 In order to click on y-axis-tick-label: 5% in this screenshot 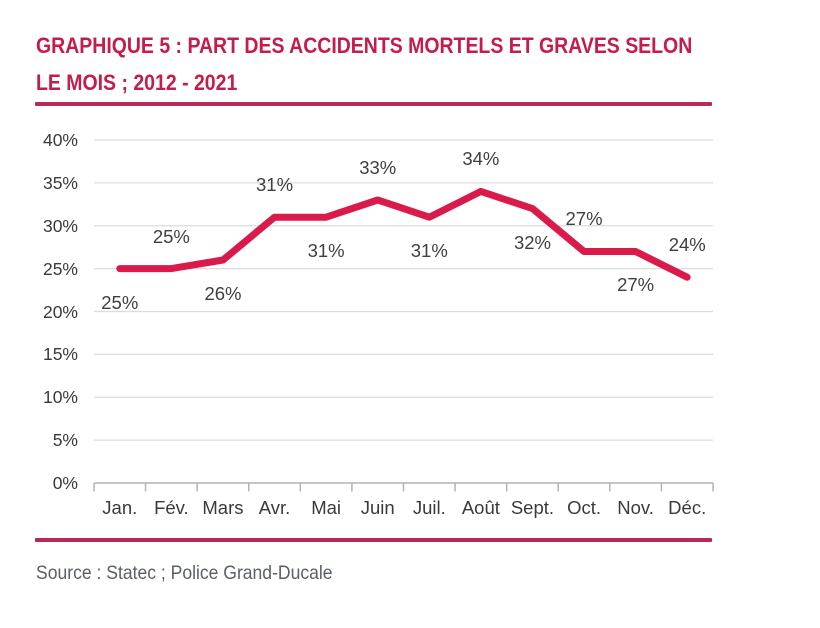, I will do `click(65, 440)`.